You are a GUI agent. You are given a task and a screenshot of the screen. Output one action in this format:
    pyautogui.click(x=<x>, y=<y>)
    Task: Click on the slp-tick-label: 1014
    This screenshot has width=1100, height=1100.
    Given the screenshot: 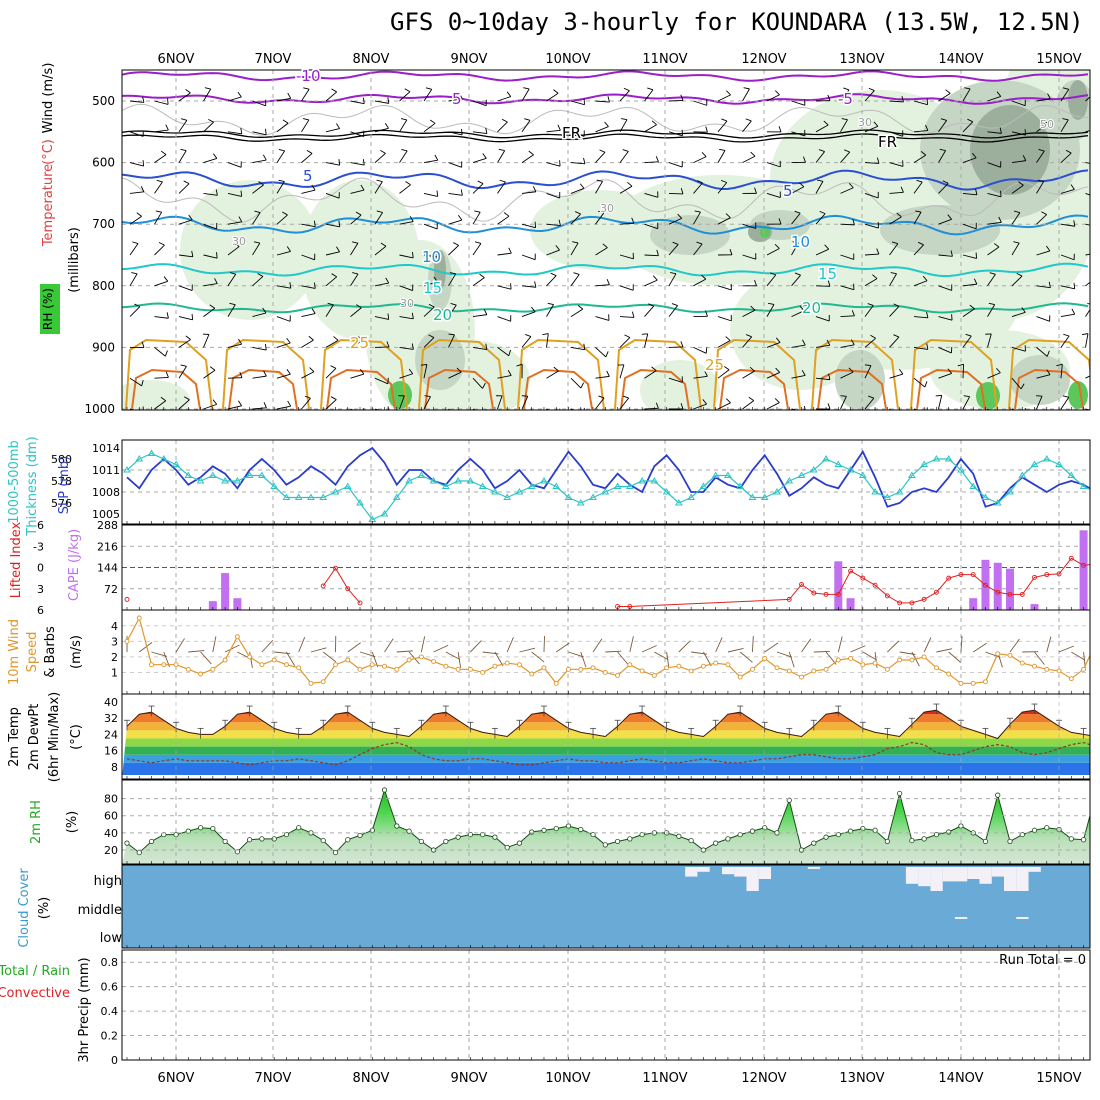 What is the action you would take?
    pyautogui.click(x=106, y=448)
    